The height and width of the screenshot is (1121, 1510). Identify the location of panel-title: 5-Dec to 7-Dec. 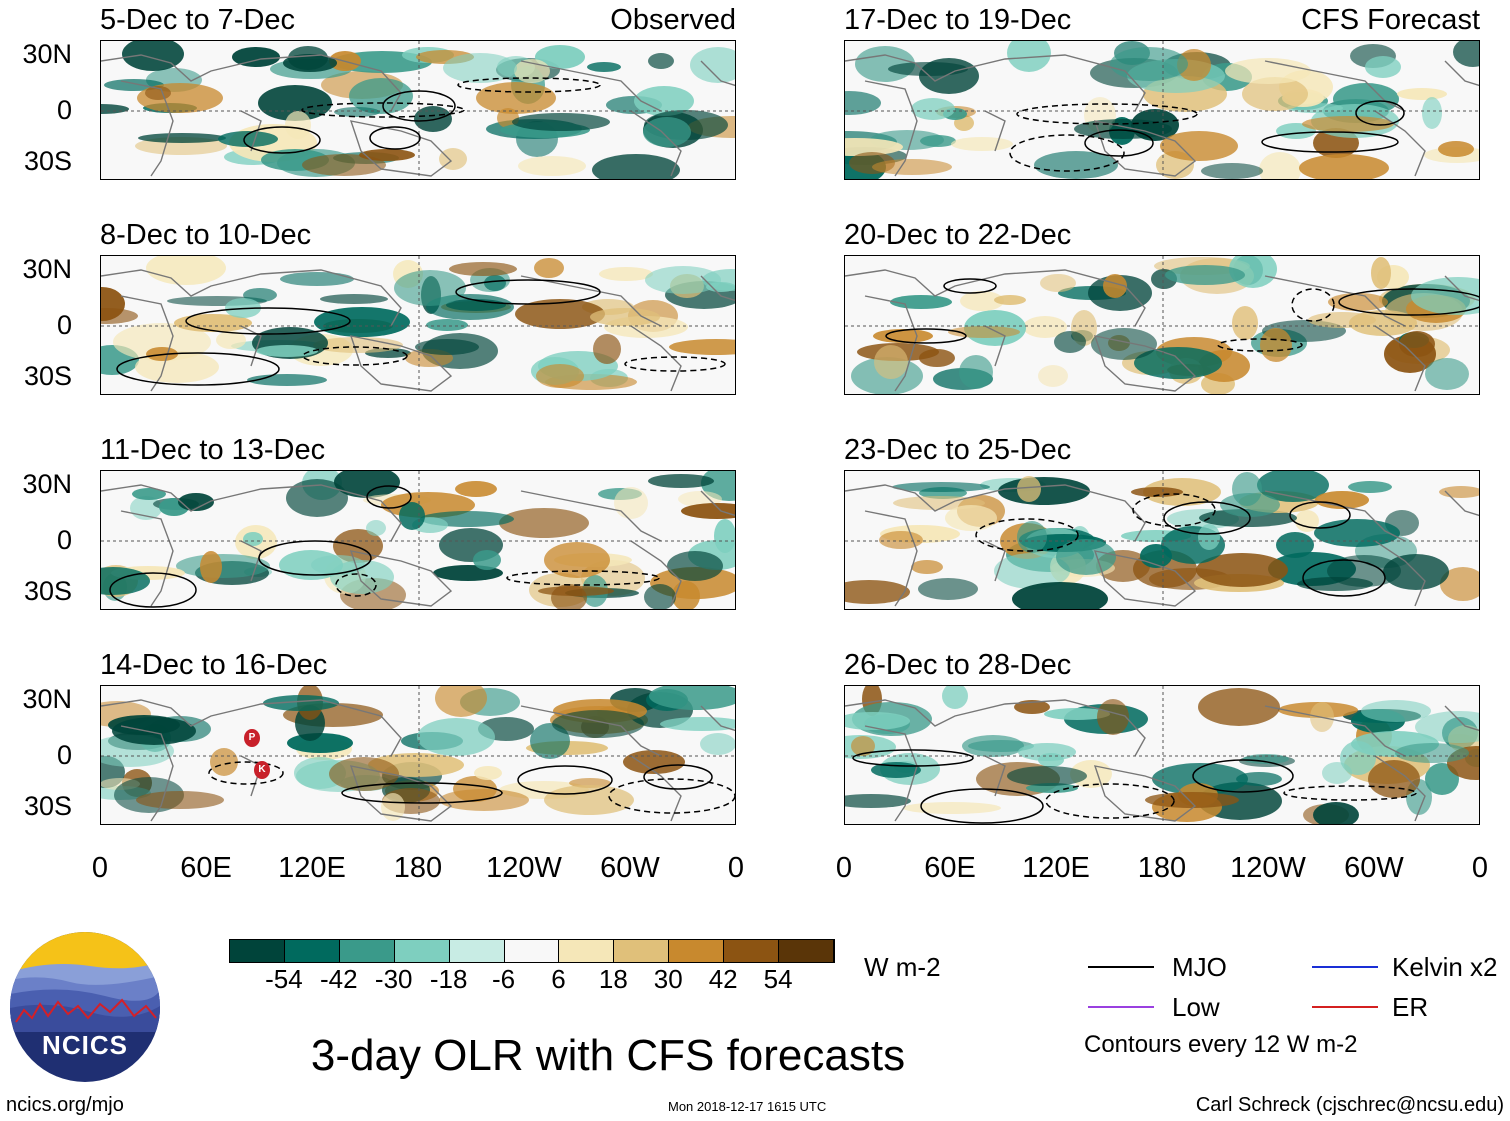
(198, 20).